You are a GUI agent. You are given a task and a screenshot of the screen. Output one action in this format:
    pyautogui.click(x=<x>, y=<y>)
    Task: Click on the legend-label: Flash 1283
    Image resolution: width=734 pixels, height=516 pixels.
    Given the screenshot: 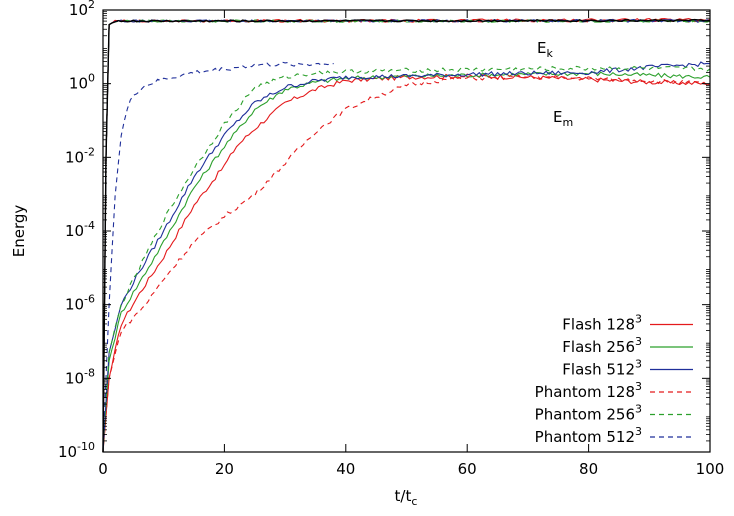 What is the action you would take?
    pyautogui.click(x=602, y=323)
    